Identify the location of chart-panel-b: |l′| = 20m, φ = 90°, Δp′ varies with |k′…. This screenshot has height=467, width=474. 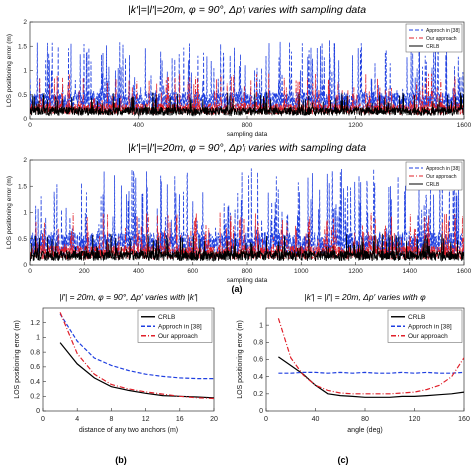
(116, 363).